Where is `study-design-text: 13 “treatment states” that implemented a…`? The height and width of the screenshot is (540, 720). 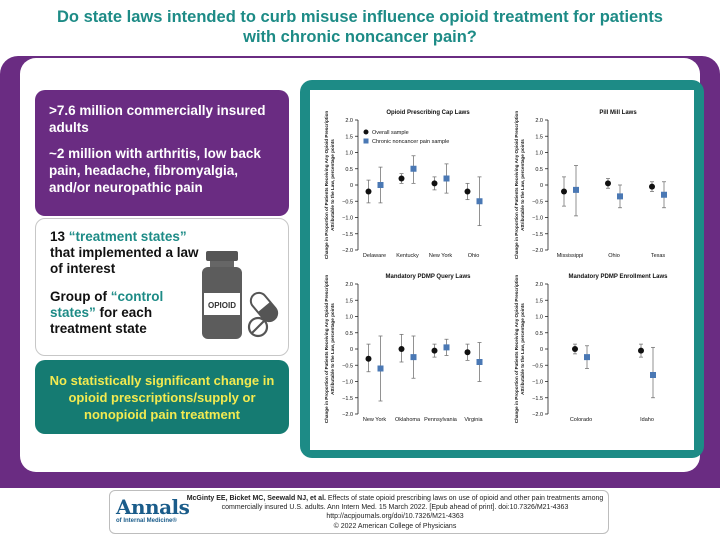
study-design-text: 13 “treatment states” that implemented a… is located at coordinates (125, 283).